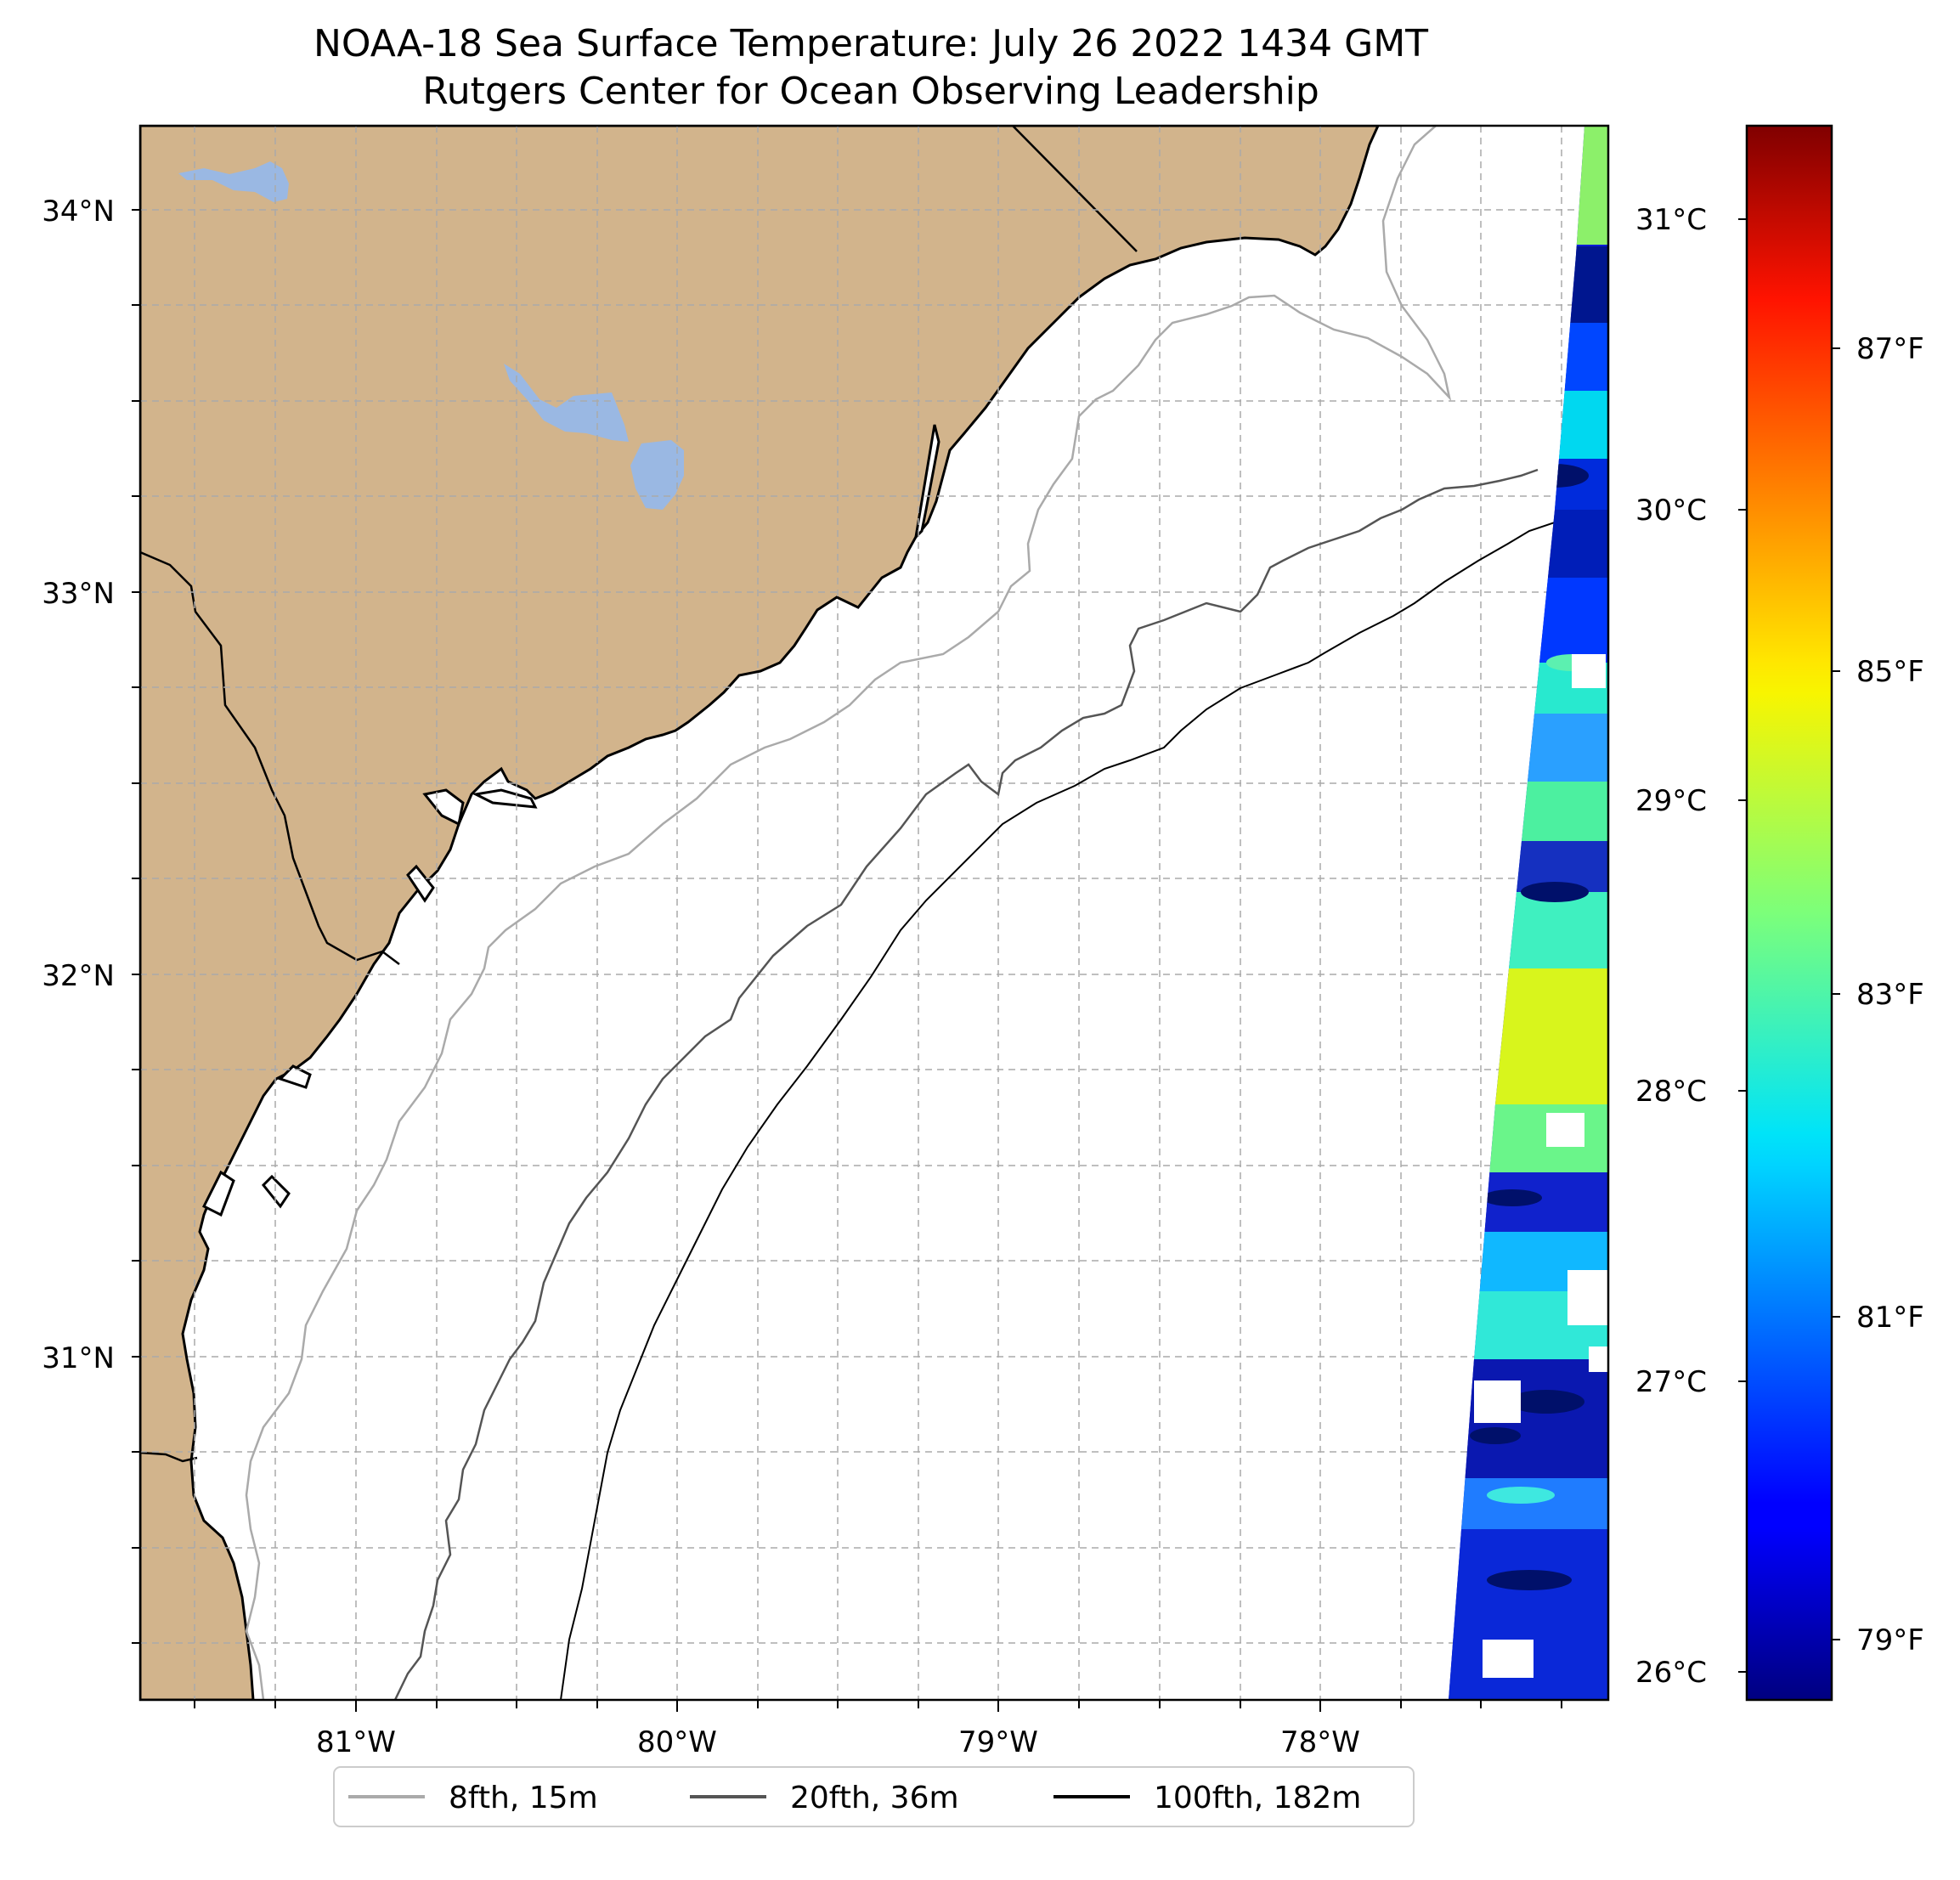 The image size is (1960, 1880). Describe the element at coordinates (1789, 913) in the screenshot. I see `colorbar-gradient` at that location.